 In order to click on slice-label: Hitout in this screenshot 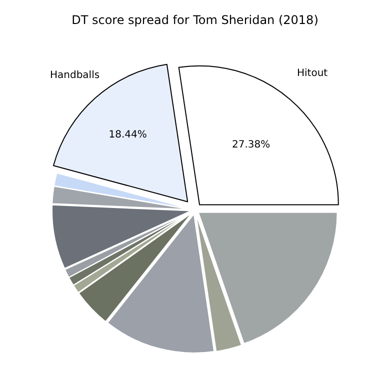, I will do `click(312, 73)`.